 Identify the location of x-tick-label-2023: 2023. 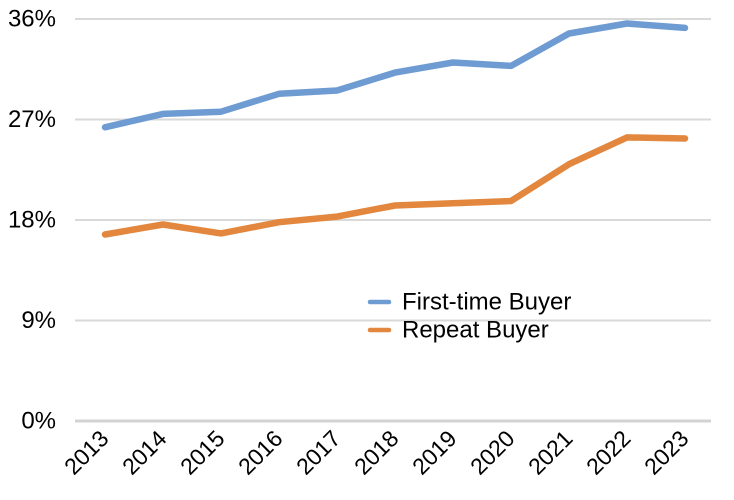
(666, 452).